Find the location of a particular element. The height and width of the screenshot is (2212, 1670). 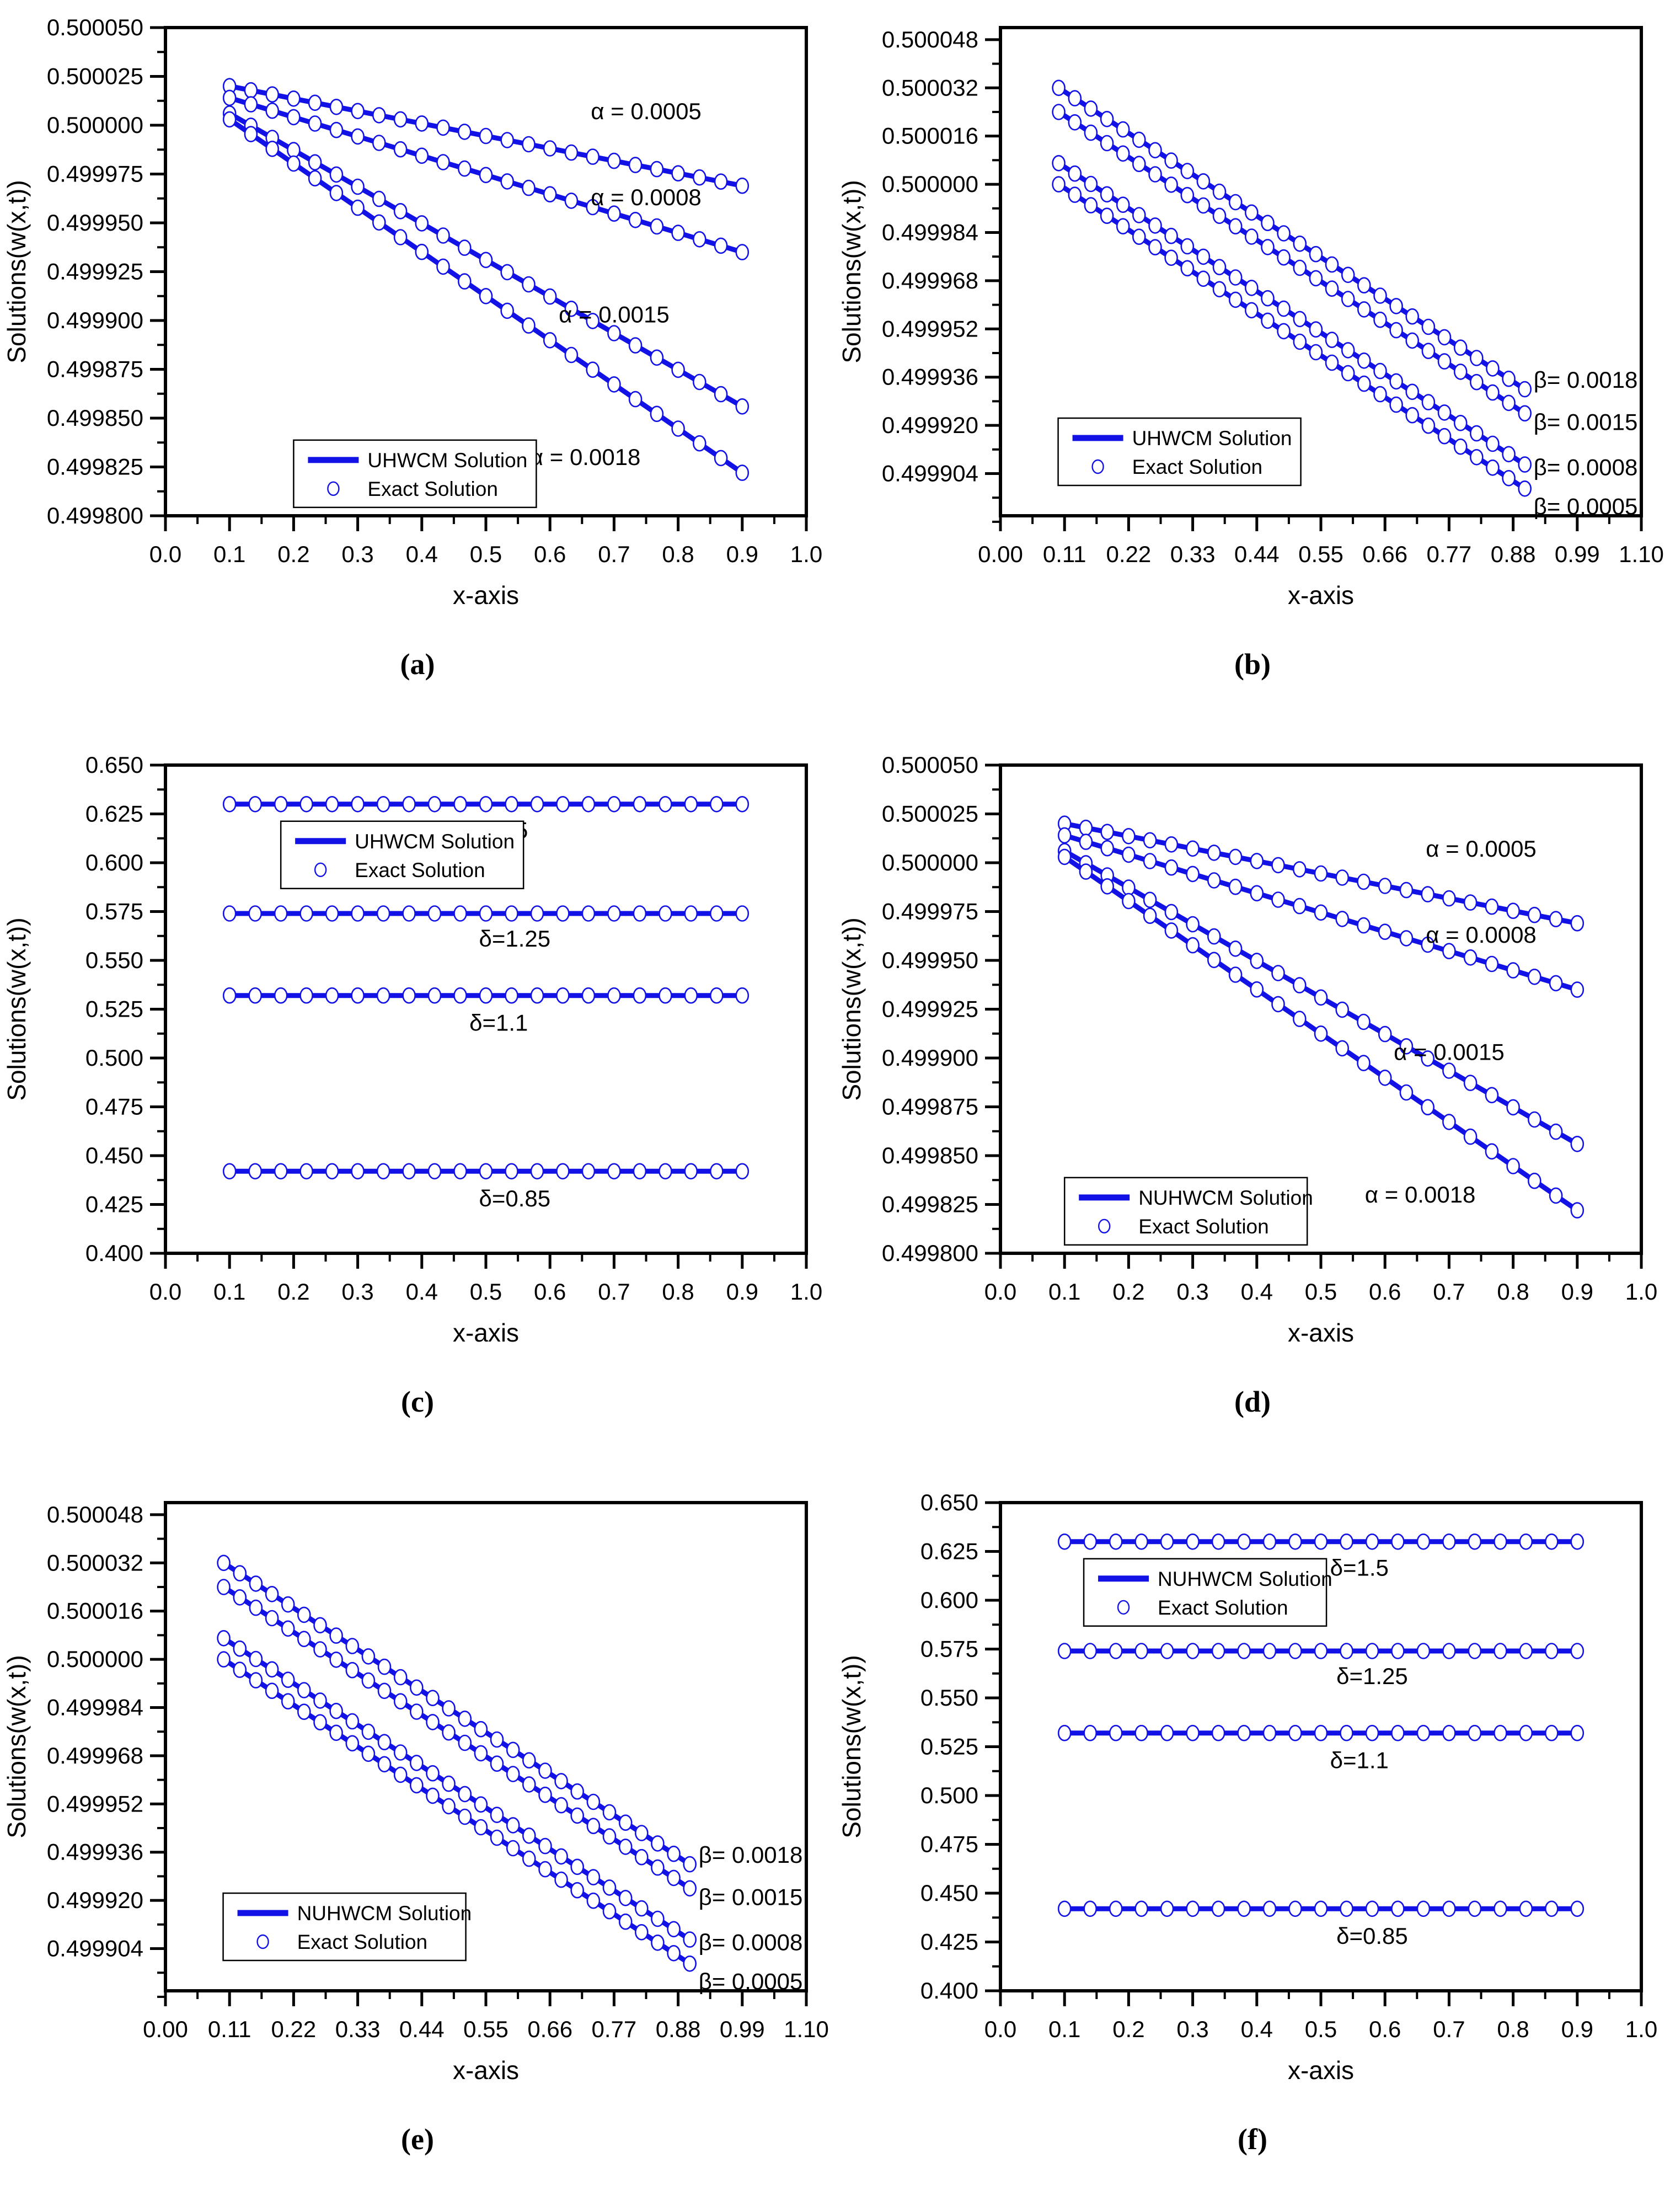

caption-a: (a) is located at coordinates (417, 664).